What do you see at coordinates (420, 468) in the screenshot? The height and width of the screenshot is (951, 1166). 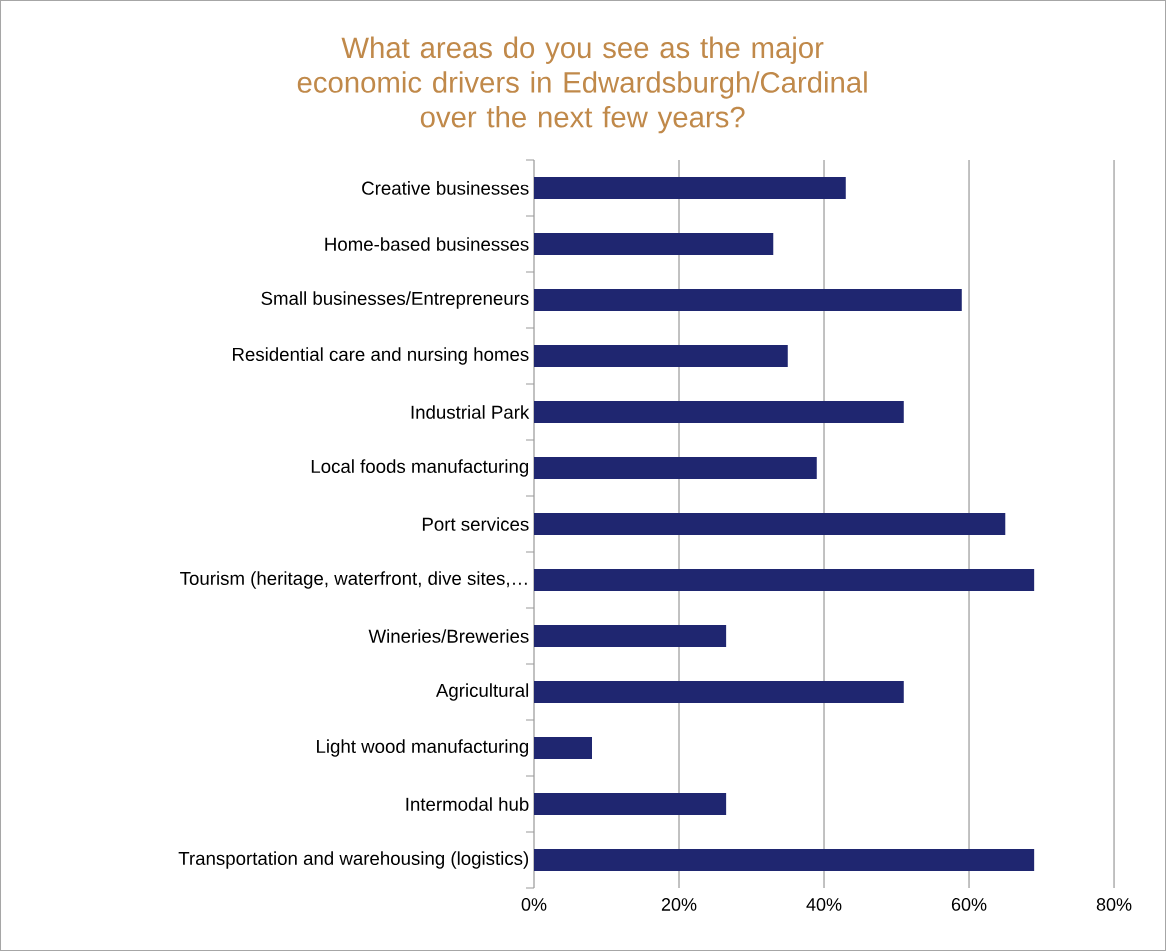 I see `y-tick-label: Local foods manufacturing` at bounding box center [420, 468].